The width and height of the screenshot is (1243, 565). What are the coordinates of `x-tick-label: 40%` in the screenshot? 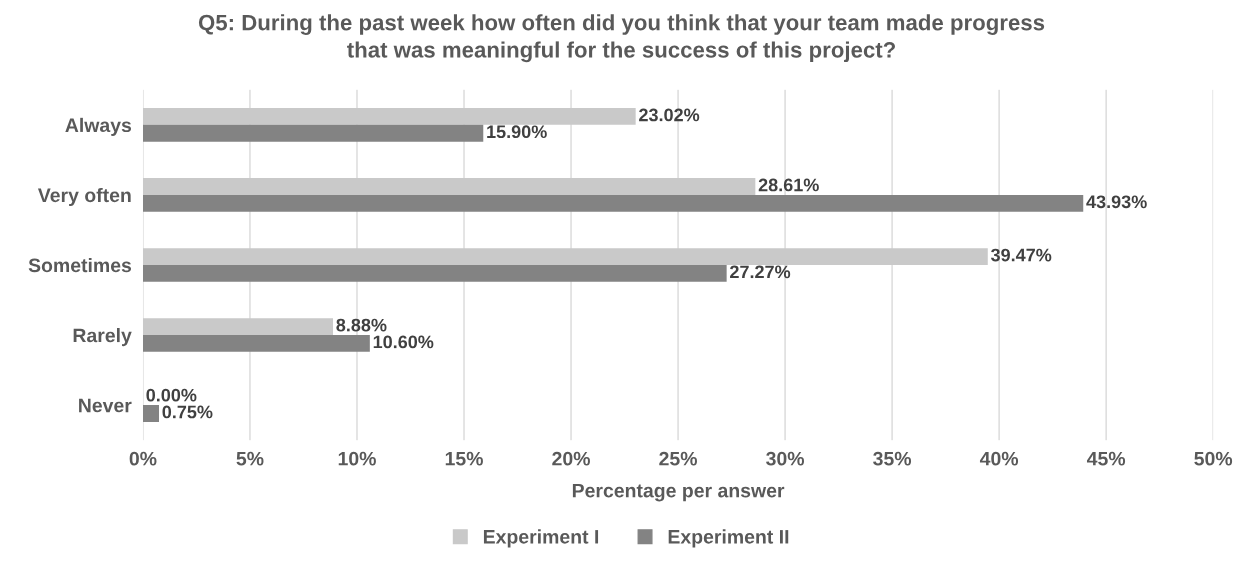 It's located at (999, 458).